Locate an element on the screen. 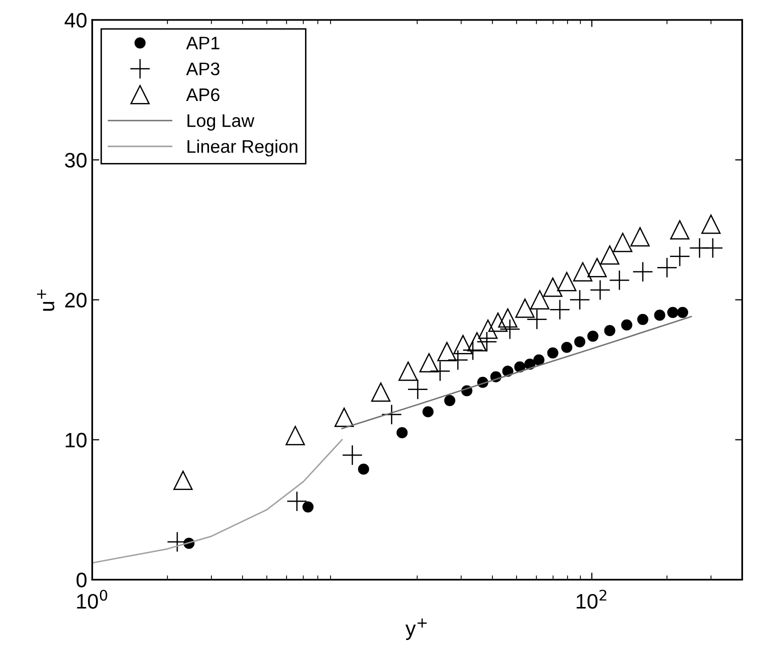  legend-label: AP3 is located at coordinates (203, 69).